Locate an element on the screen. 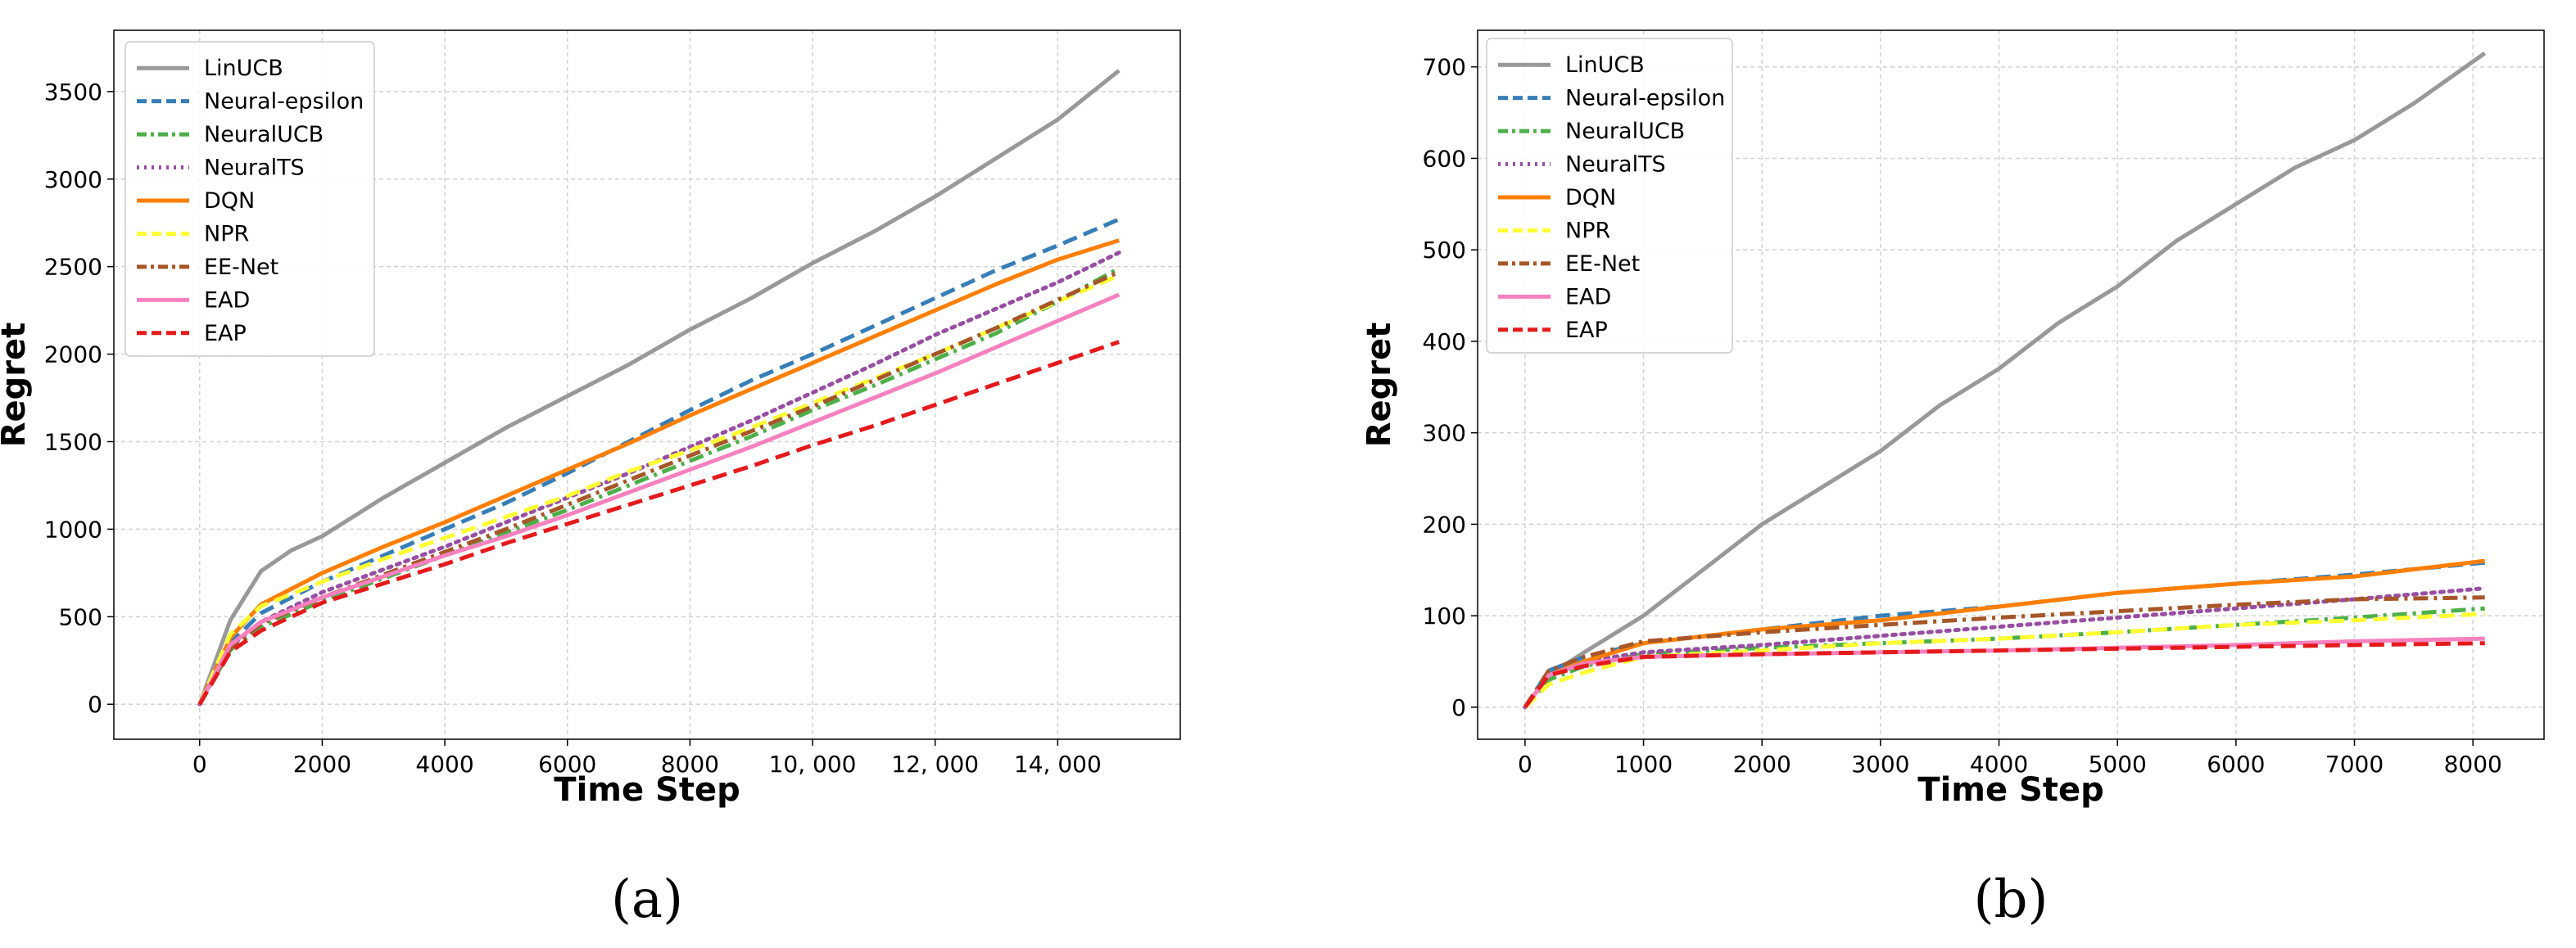  x-tick-label: 14, 000 is located at coordinates (1058, 764).